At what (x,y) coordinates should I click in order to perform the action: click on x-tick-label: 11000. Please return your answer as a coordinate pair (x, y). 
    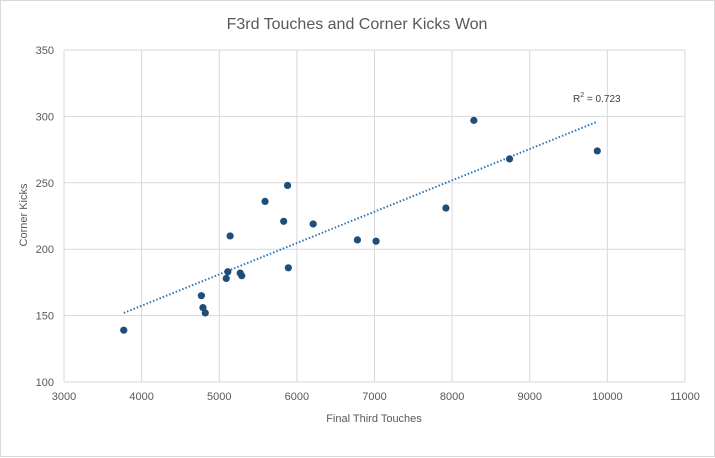
    Looking at the image, I should click on (685, 397).